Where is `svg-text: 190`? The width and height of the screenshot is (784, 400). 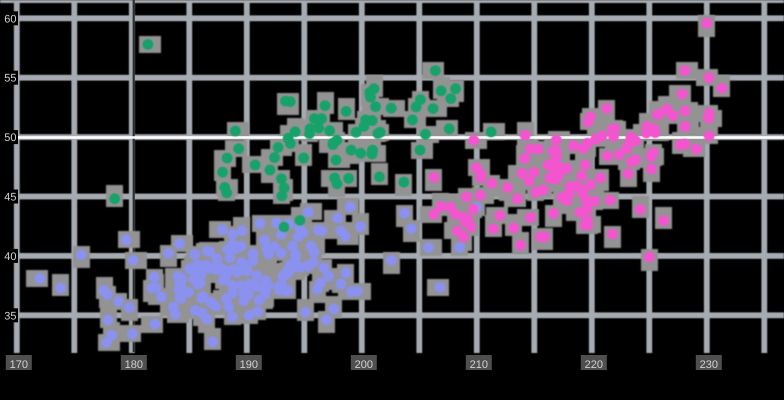
svg-text: 190 is located at coordinates (249, 365).